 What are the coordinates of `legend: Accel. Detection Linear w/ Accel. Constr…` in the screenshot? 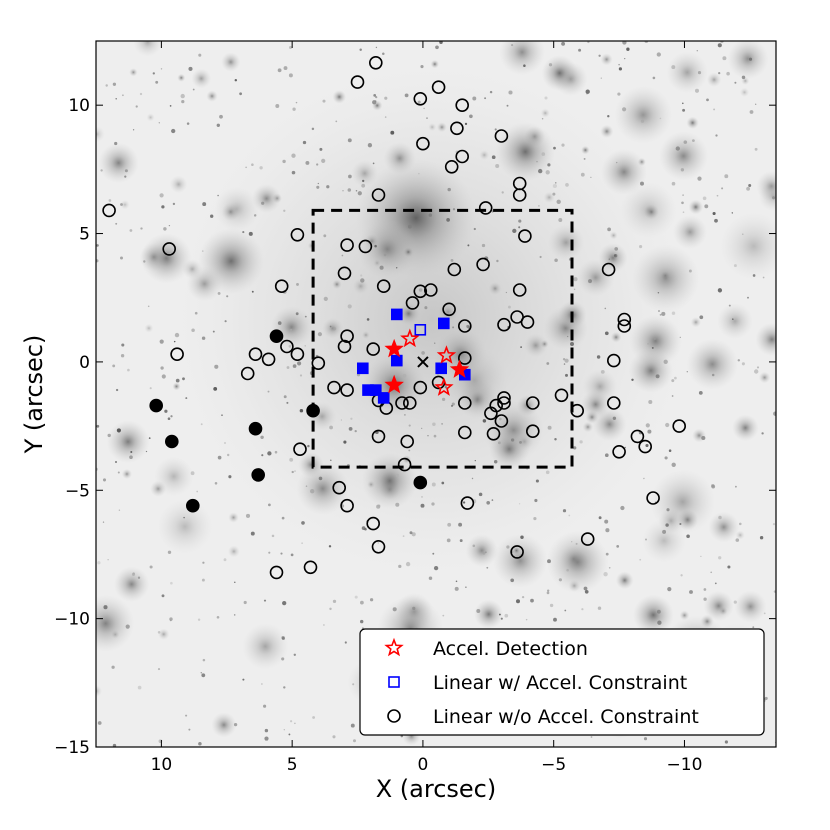 It's located at (562, 682).